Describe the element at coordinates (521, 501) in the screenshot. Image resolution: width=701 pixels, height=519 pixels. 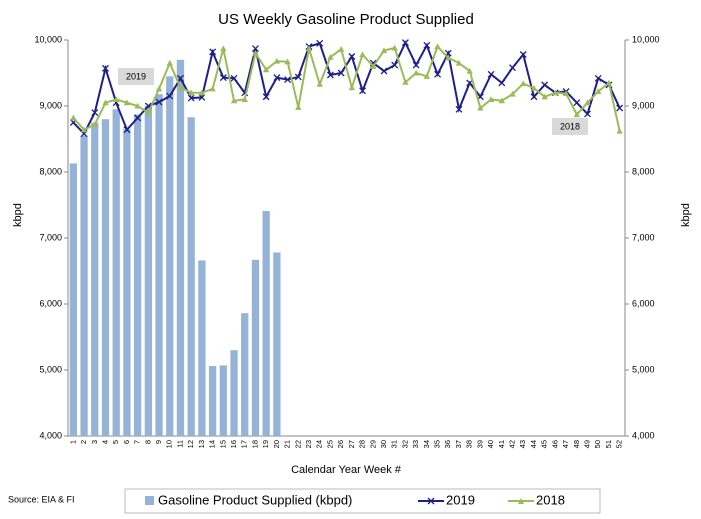
I see `legend-marker` at that location.